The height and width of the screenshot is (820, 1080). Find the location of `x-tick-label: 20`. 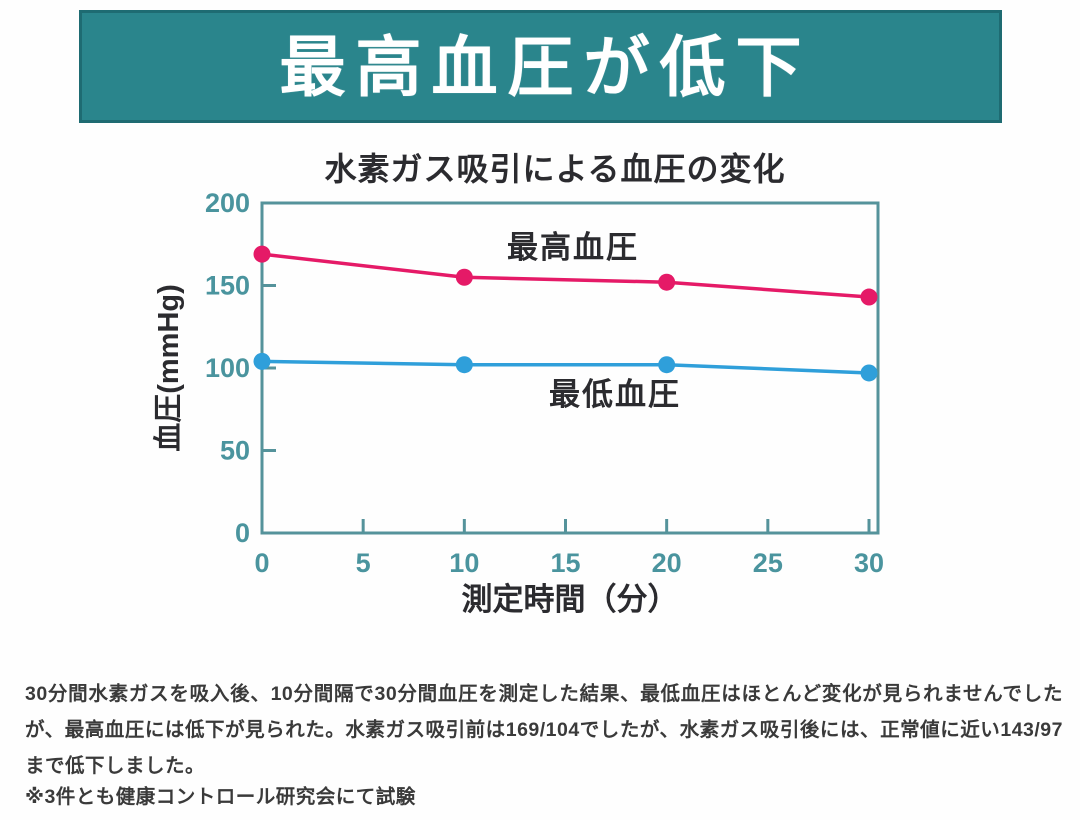

x-tick-label: 20 is located at coordinates (667, 563).